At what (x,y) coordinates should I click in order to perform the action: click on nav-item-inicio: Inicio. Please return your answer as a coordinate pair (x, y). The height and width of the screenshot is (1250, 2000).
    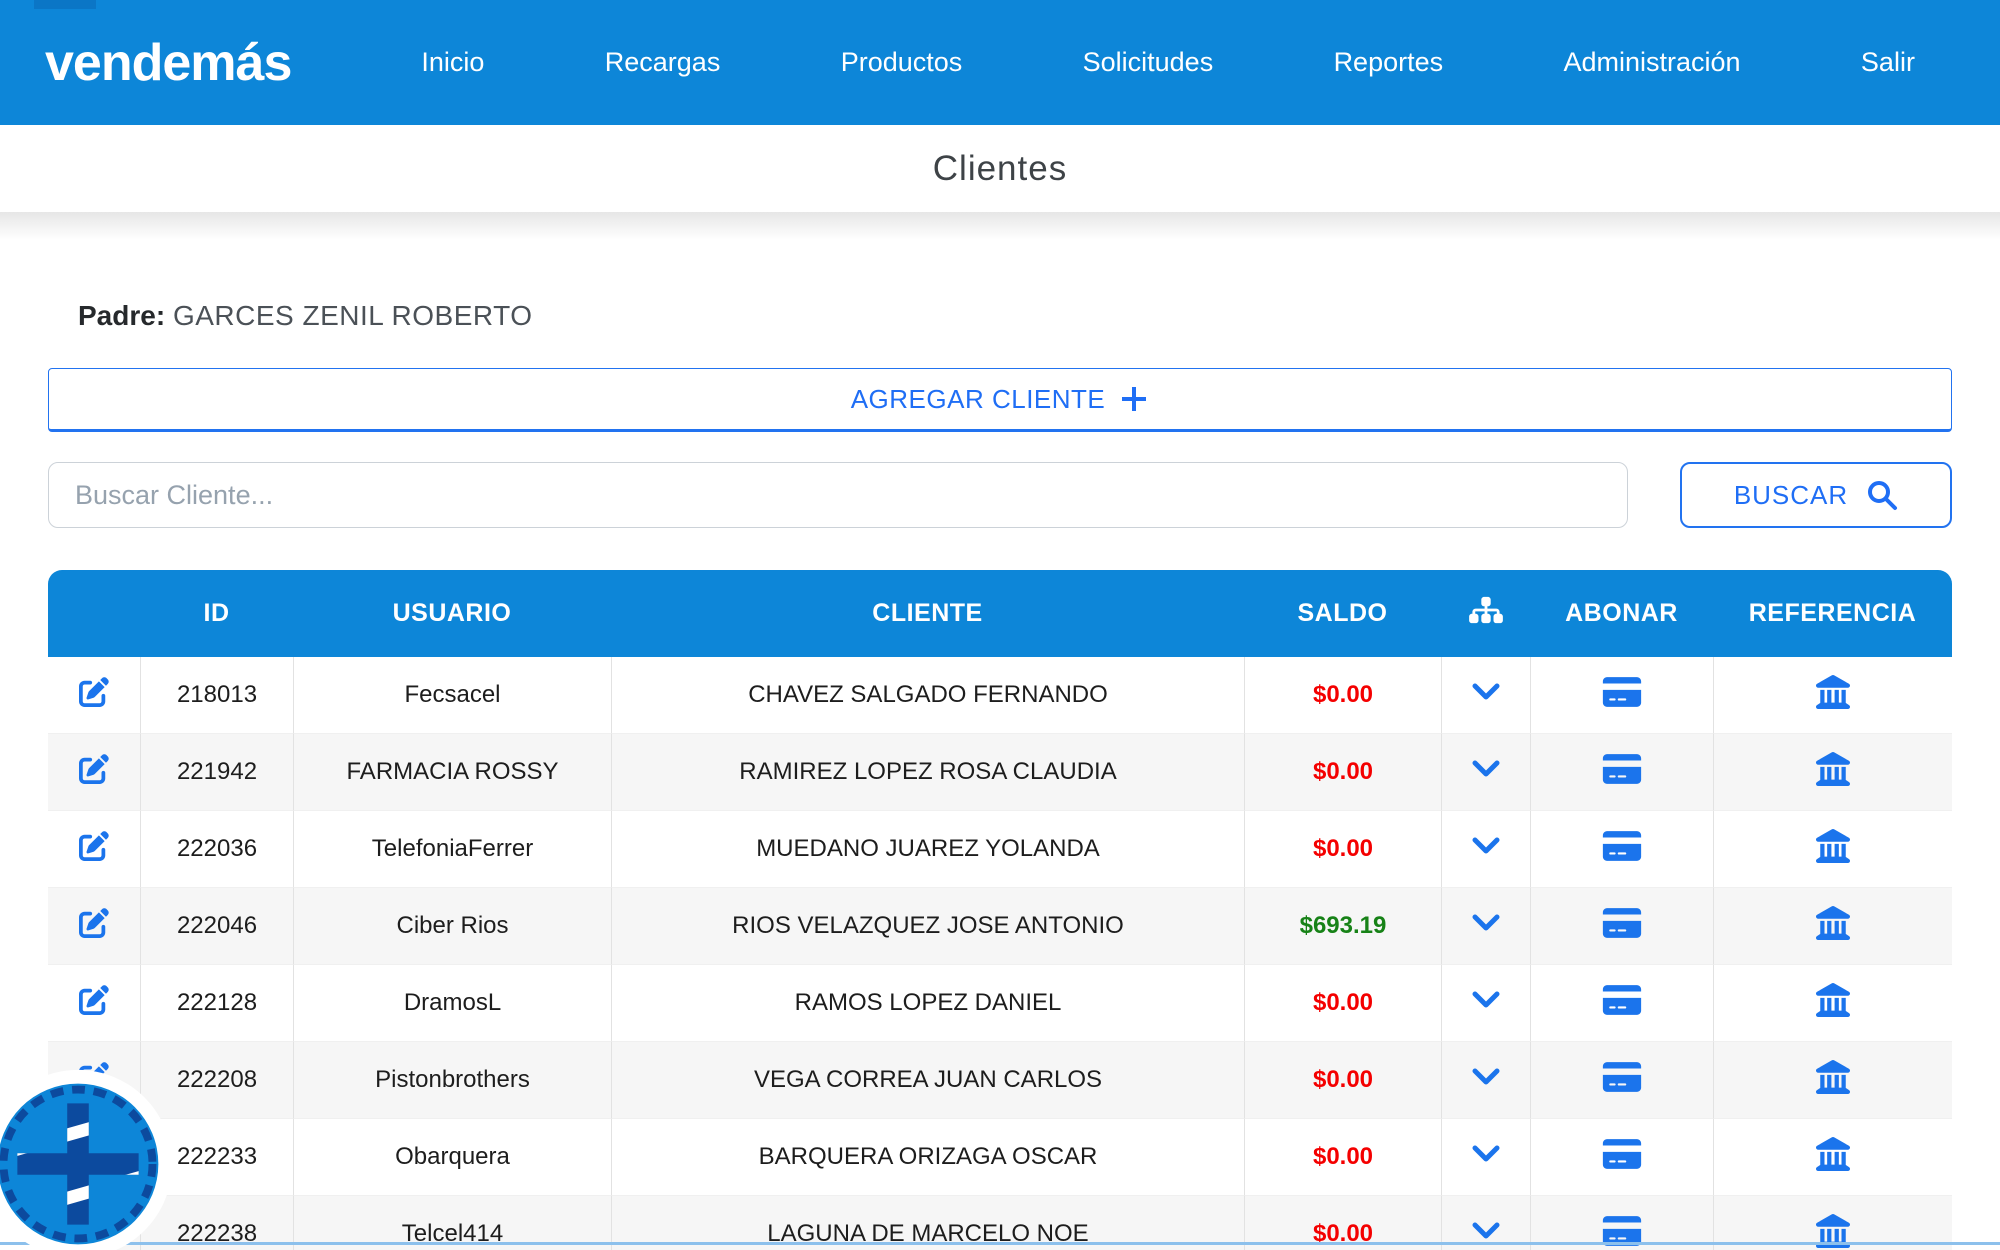
    Looking at the image, I should click on (453, 62).